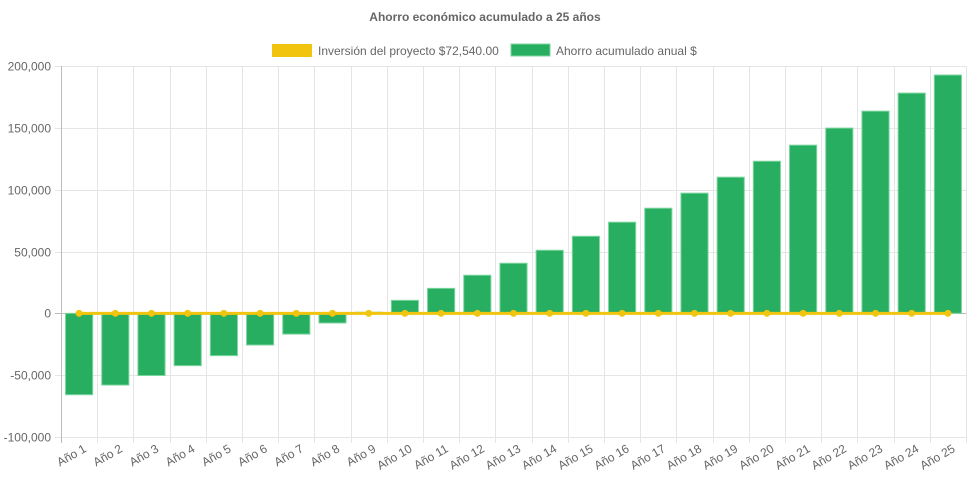 This screenshot has width=971, height=485. What do you see at coordinates (901, 456) in the screenshot?
I see `x-tick-label: Año 24` at bounding box center [901, 456].